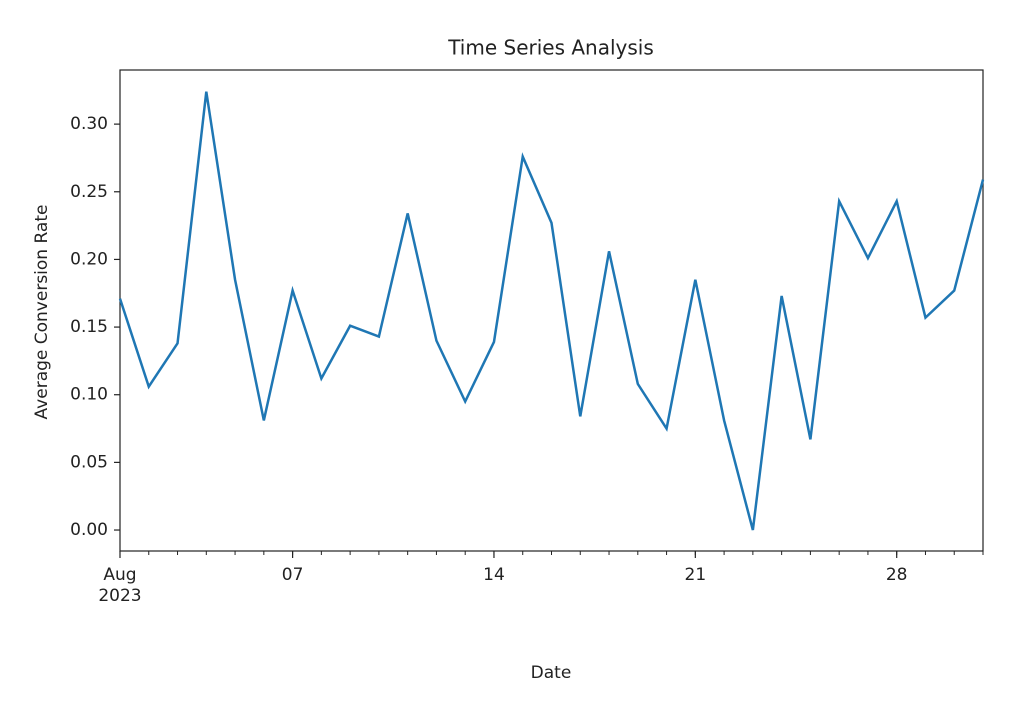 The height and width of the screenshot is (721, 1036). What do you see at coordinates (551, 673) in the screenshot?
I see `x-axis-label: Date` at bounding box center [551, 673].